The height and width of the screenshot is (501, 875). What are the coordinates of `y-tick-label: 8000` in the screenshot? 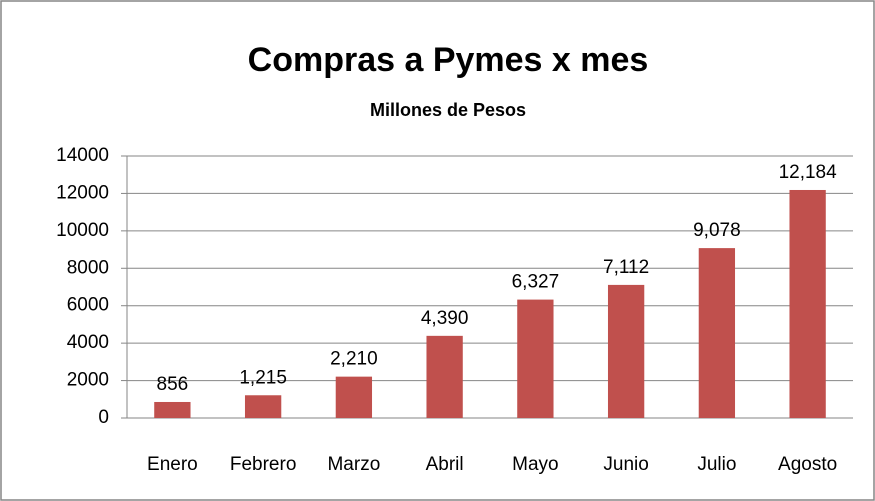 It's located at (88, 267).